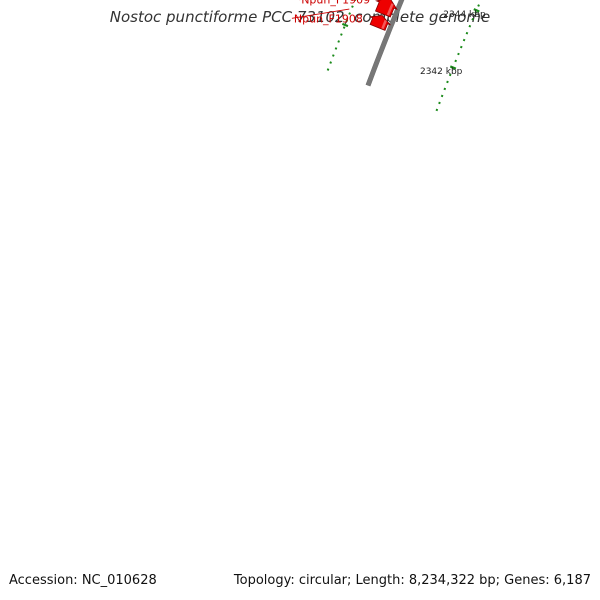  I want to click on gene-label-group: Npun_F1908, so click(327, 16).